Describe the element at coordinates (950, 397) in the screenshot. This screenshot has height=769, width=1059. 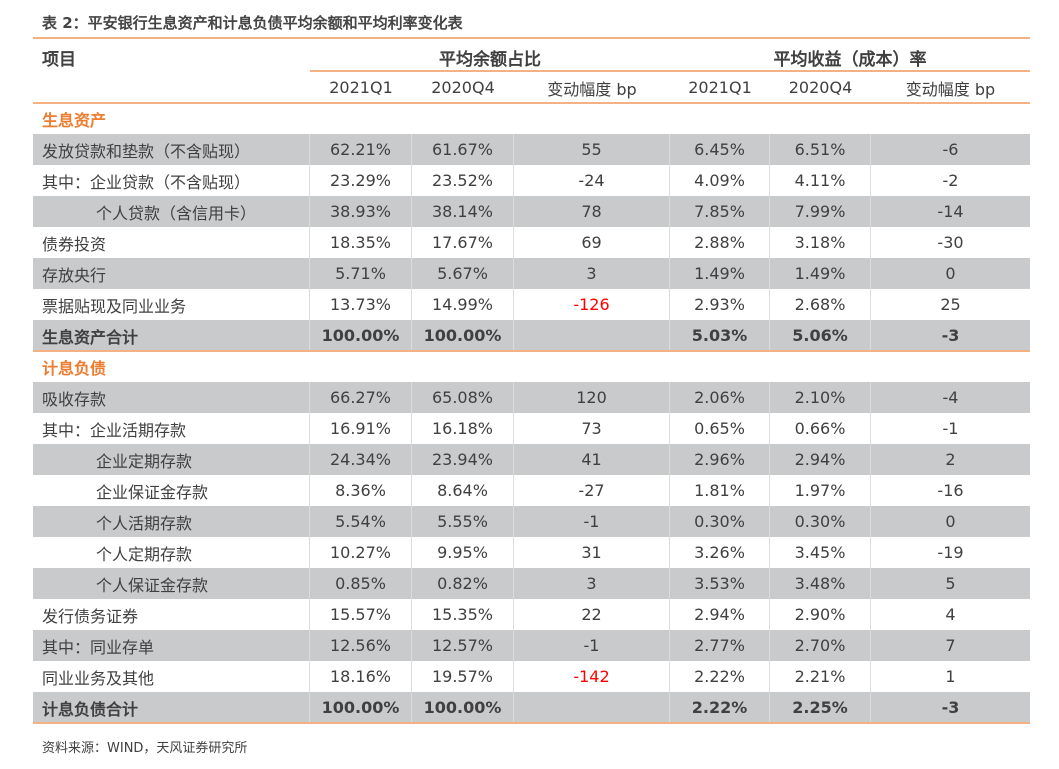
I see `cell-value: -4` at that location.